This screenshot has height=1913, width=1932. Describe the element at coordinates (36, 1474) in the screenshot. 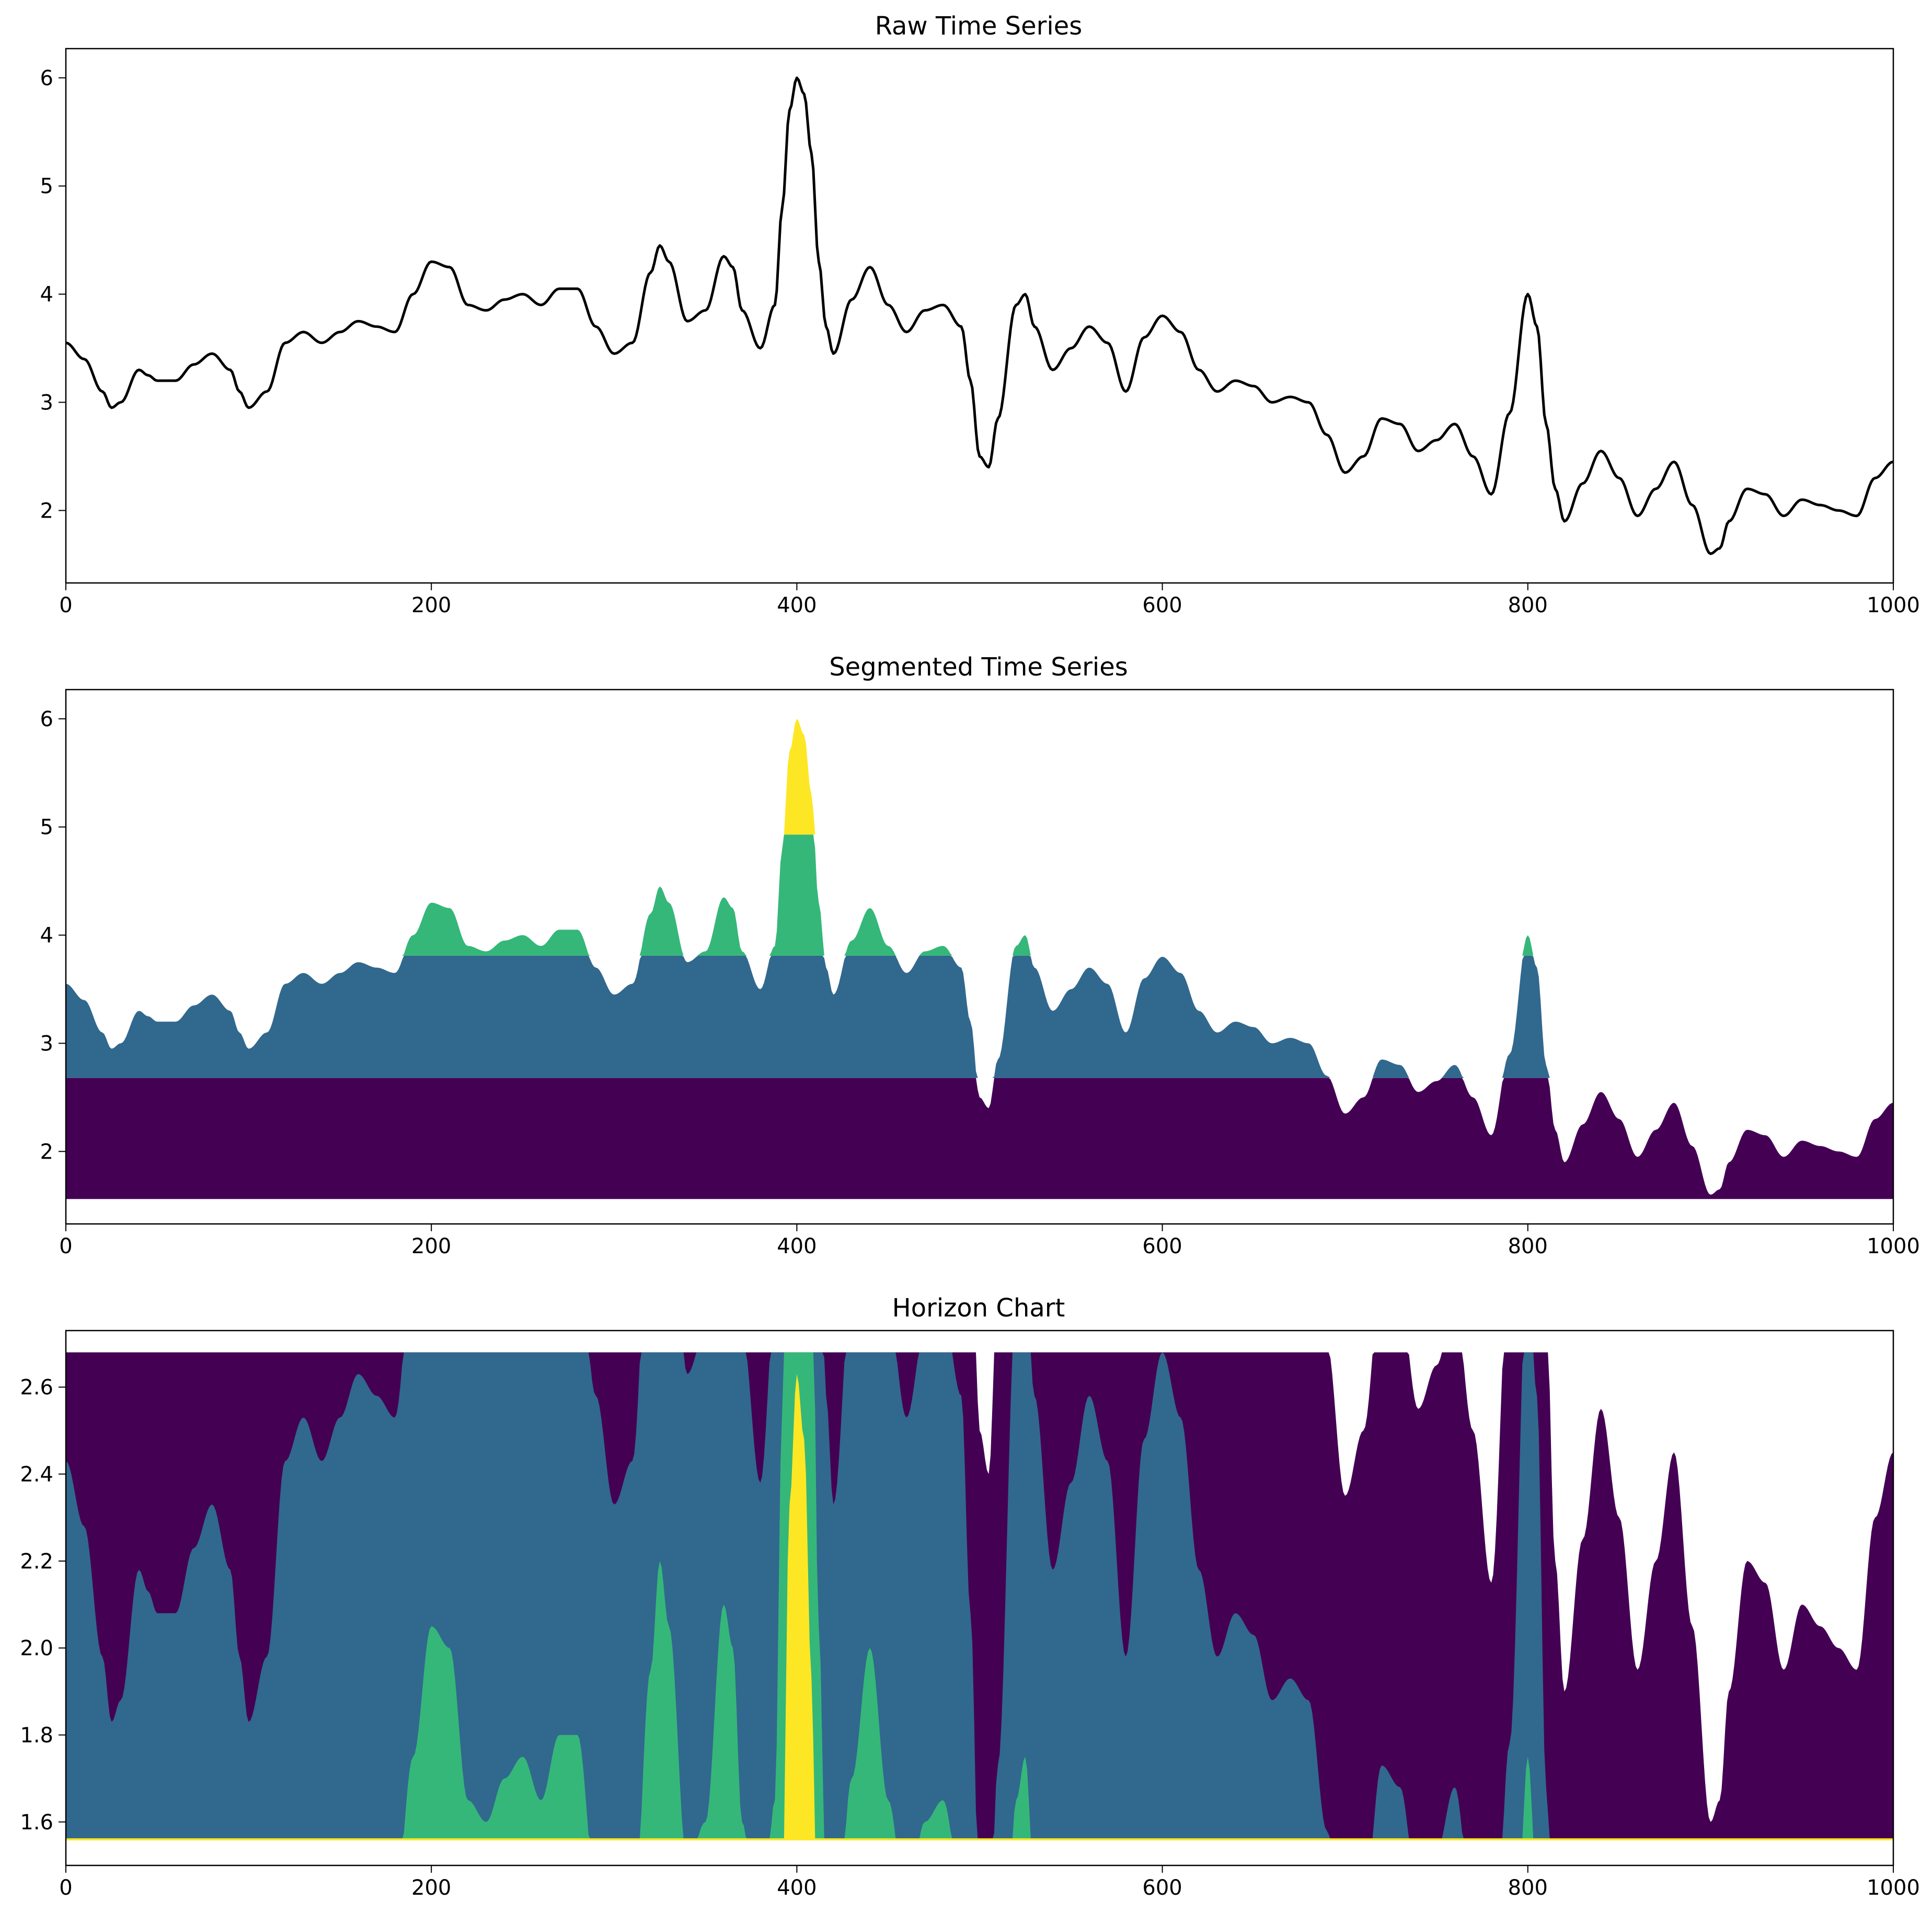

I see `y-tick-label: 2.4` at that location.